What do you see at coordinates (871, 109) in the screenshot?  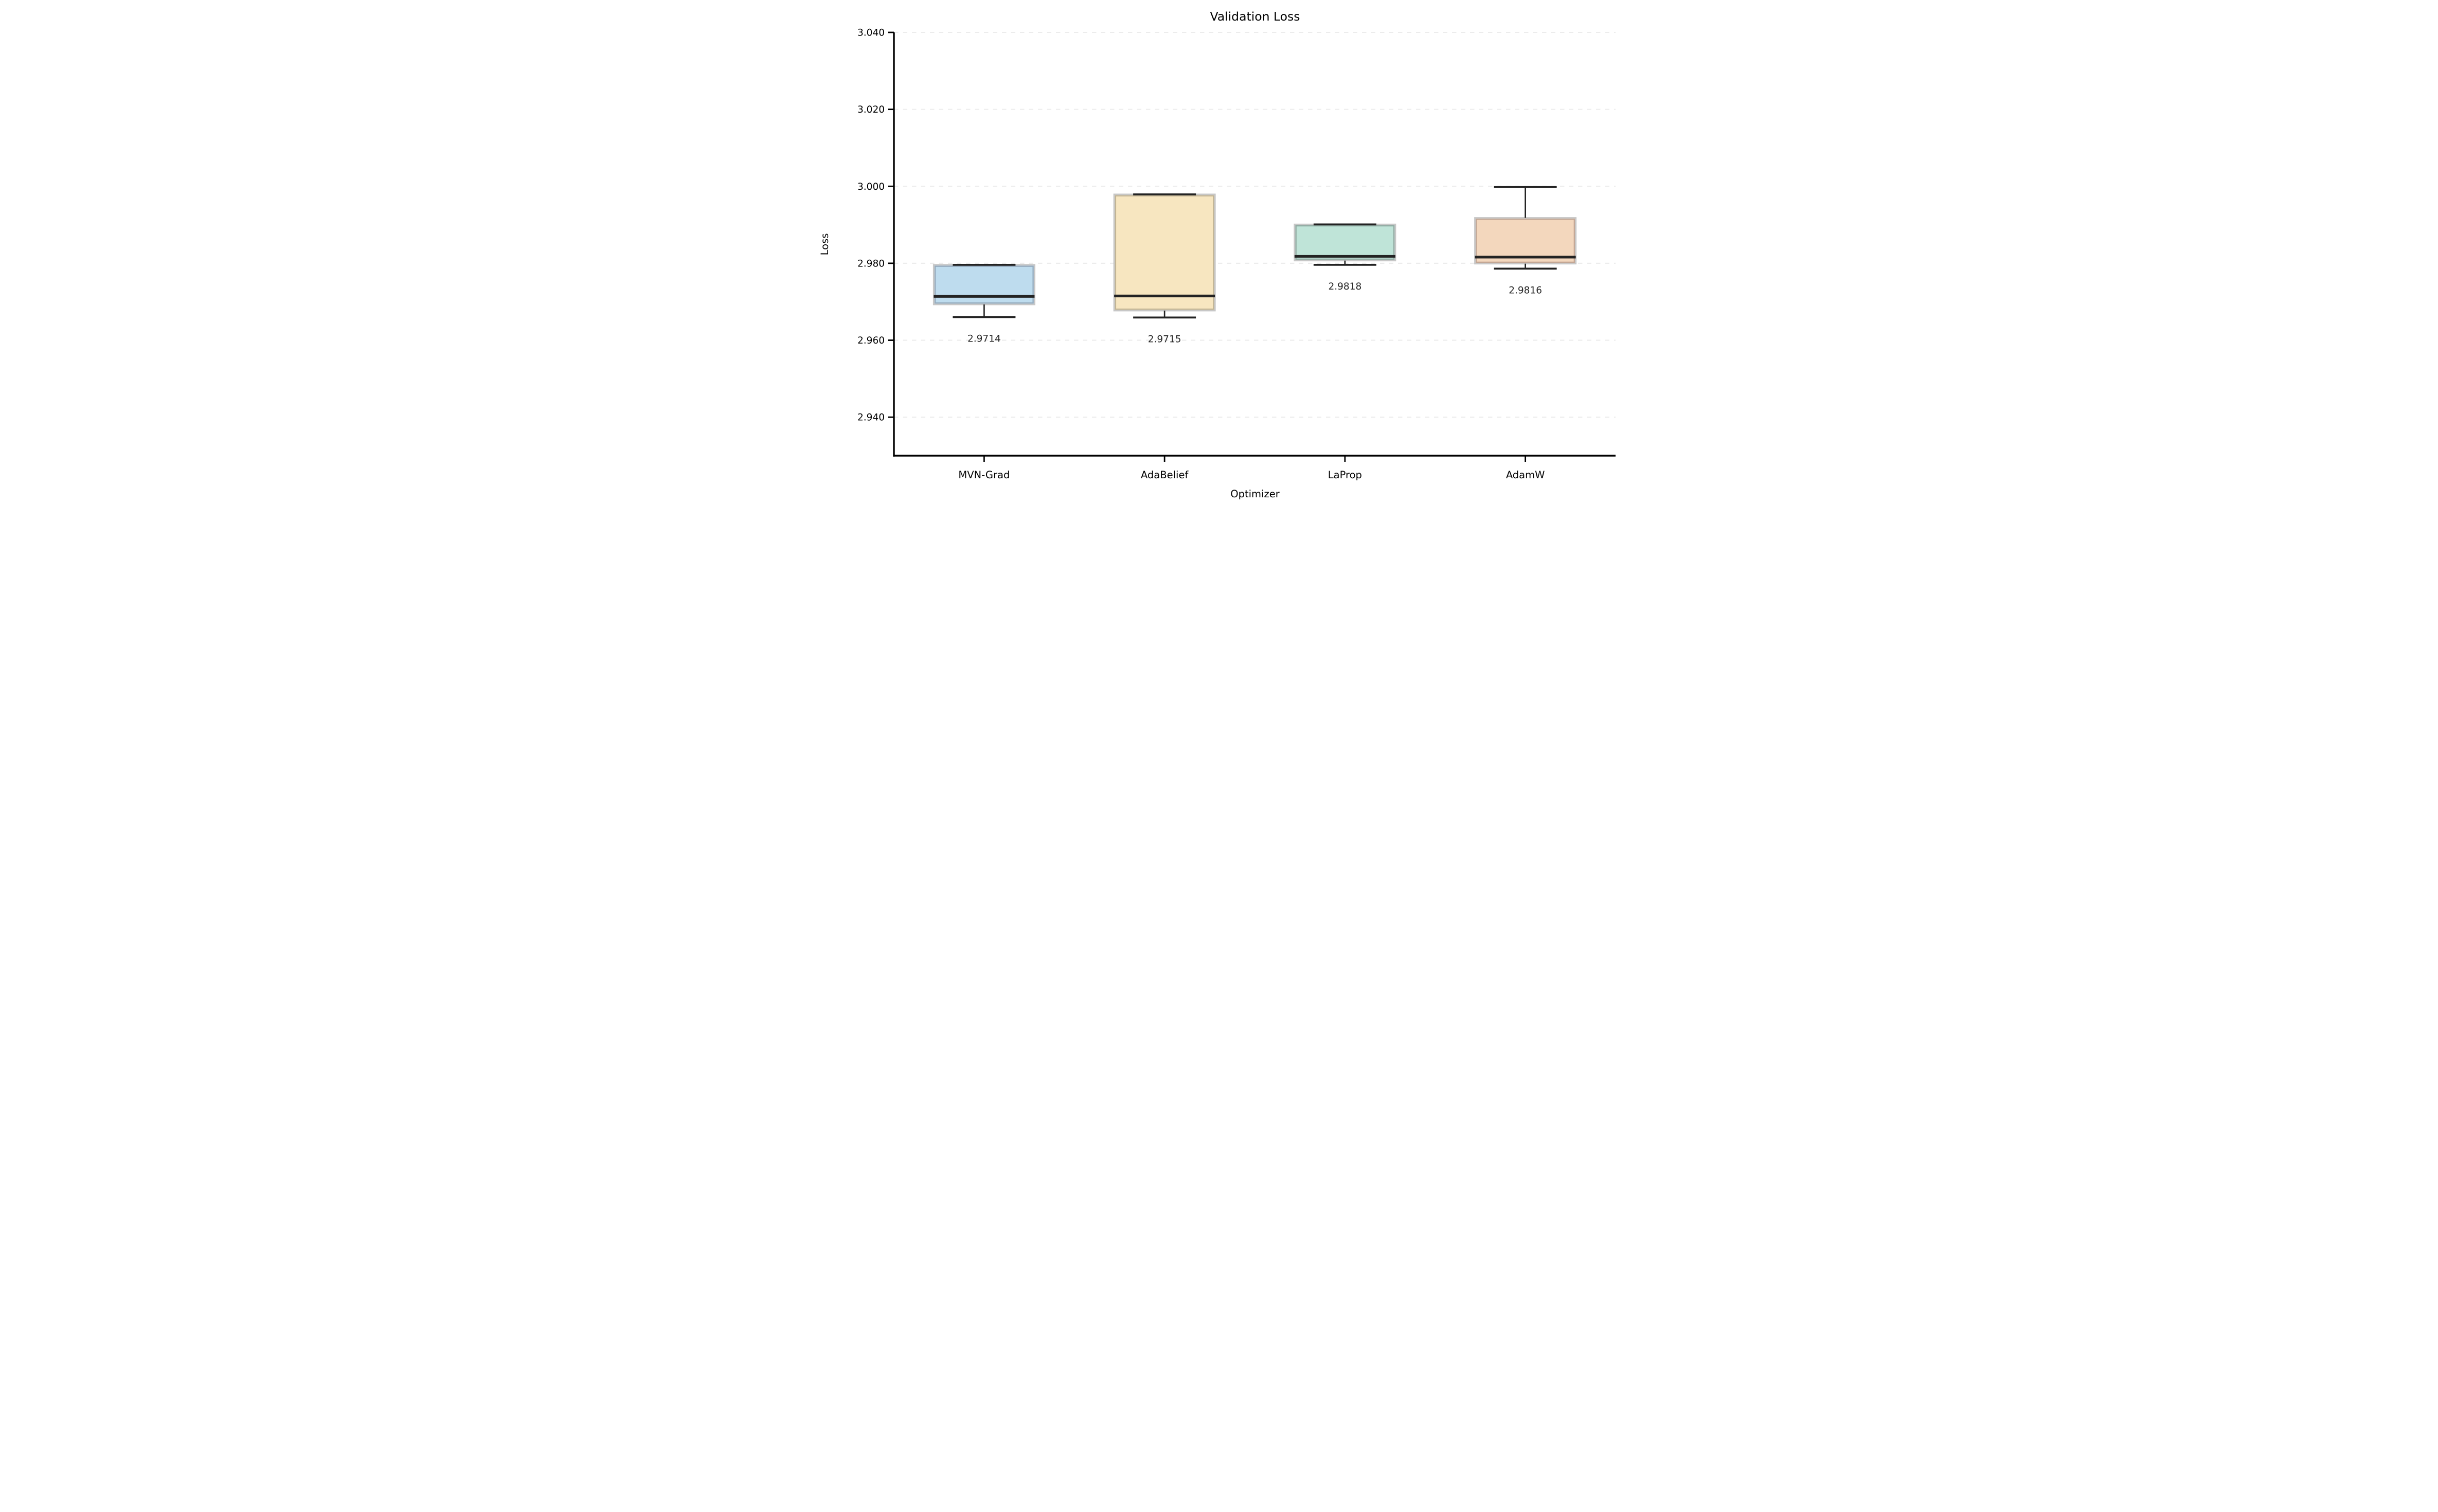 I see `y-tick-label: 3.020` at bounding box center [871, 109].